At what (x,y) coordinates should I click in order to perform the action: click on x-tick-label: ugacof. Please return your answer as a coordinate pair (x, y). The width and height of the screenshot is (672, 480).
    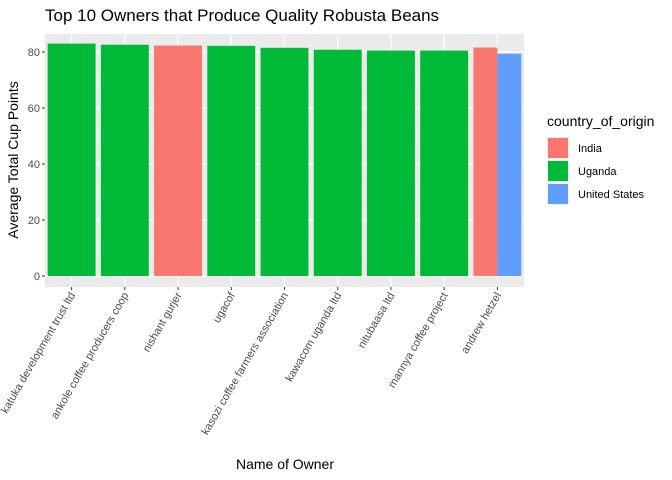
    Looking at the image, I should click on (224, 307).